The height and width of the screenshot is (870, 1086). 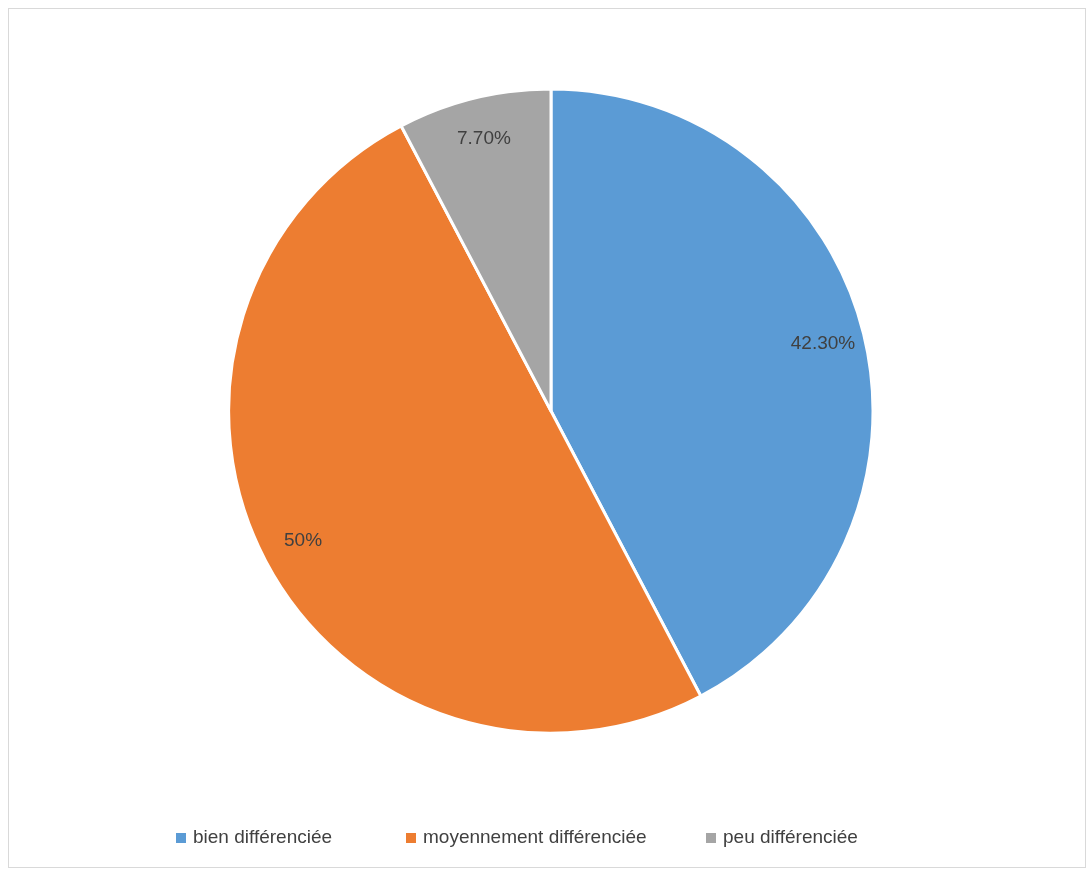 What do you see at coordinates (303, 540) in the screenshot?
I see `data-label: 50%` at bounding box center [303, 540].